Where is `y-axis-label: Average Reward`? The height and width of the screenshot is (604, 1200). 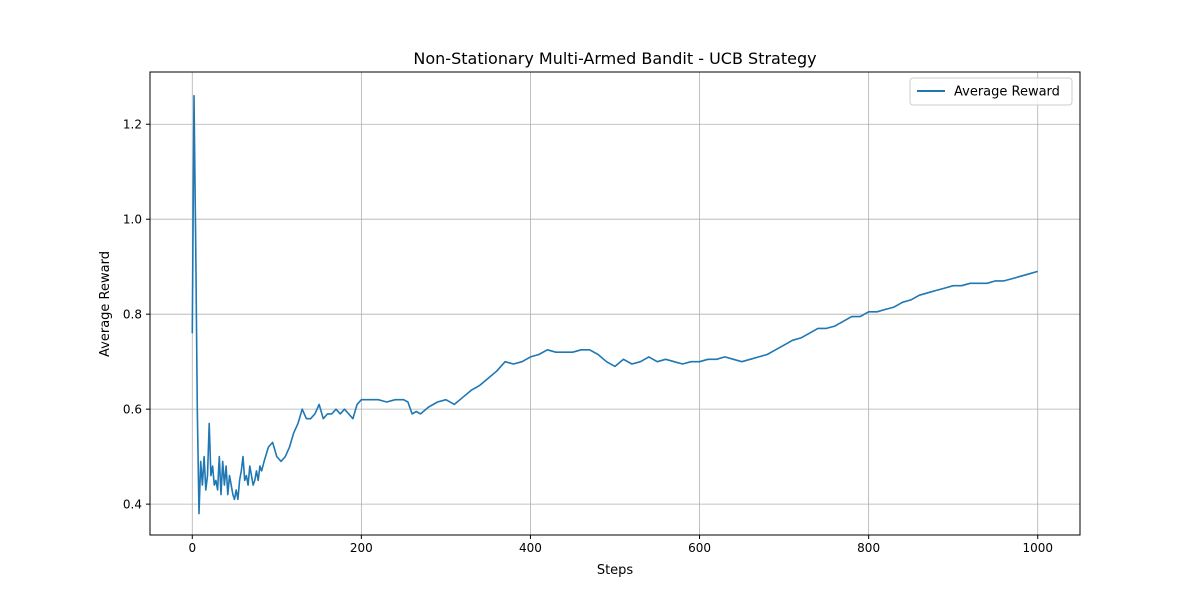 y-axis-label: Average Reward is located at coordinates (105, 304).